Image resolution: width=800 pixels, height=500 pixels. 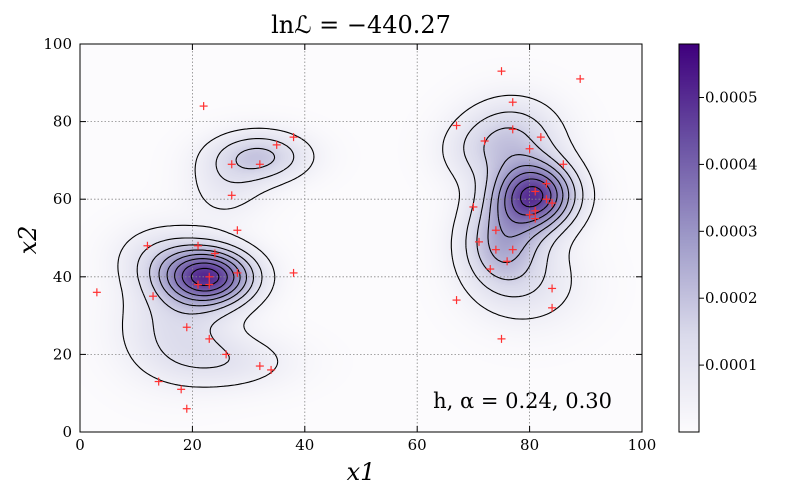 What do you see at coordinates (731, 98) in the screenshot?
I see `colorbar-tick-label: 0.0005` at bounding box center [731, 98].